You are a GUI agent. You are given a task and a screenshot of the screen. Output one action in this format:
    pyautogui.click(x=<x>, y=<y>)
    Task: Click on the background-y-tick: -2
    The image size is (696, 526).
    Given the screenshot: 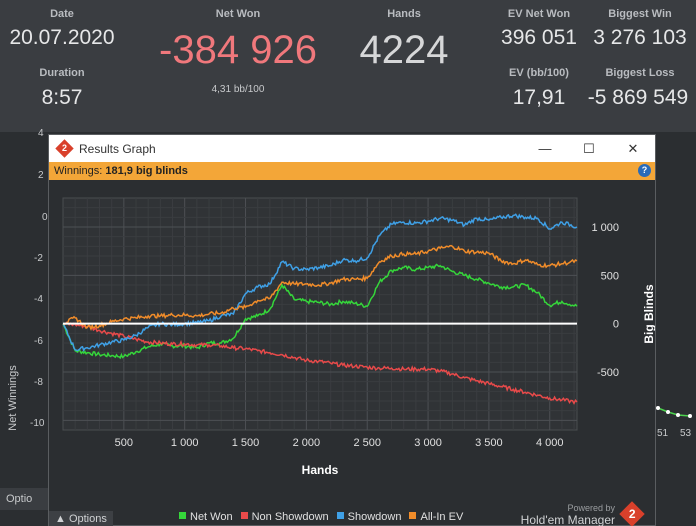 What is the action you would take?
    pyautogui.click(x=38, y=258)
    